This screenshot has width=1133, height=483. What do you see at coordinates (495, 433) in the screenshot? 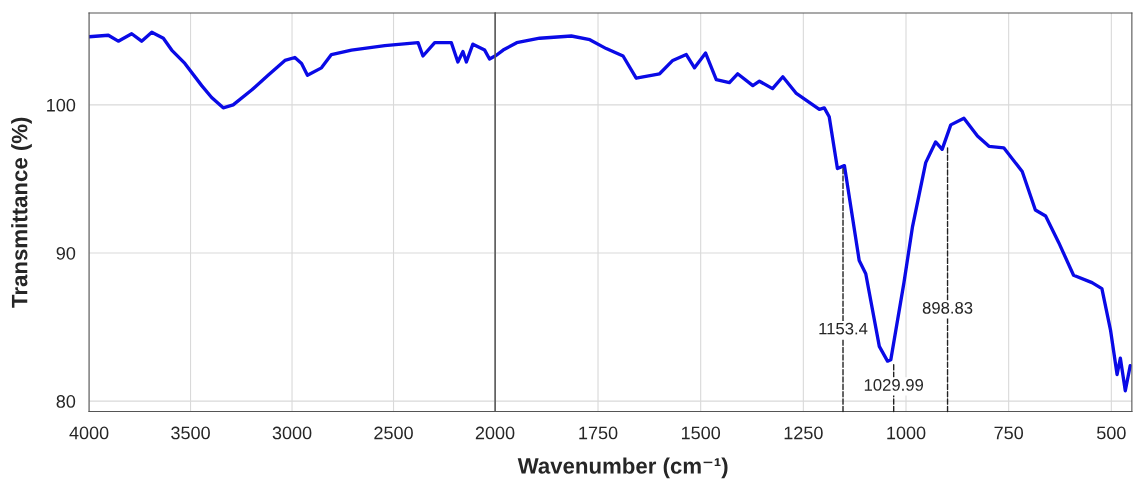
I see `x-tick-label: 2000` at bounding box center [495, 433].